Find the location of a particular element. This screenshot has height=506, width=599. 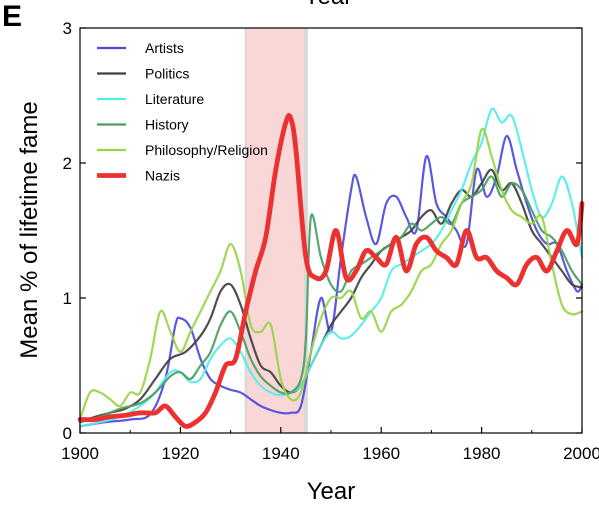

x-tick-label: 1980 is located at coordinates (482, 453).